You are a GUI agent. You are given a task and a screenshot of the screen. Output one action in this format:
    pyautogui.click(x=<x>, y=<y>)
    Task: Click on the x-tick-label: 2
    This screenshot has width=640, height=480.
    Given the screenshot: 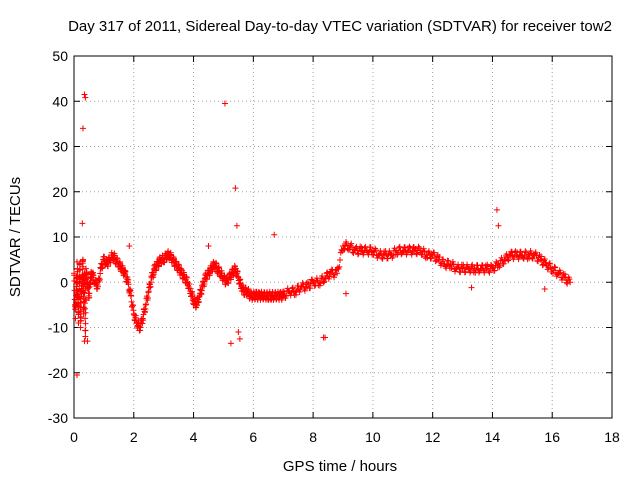 What is the action you would take?
    pyautogui.click(x=134, y=437)
    